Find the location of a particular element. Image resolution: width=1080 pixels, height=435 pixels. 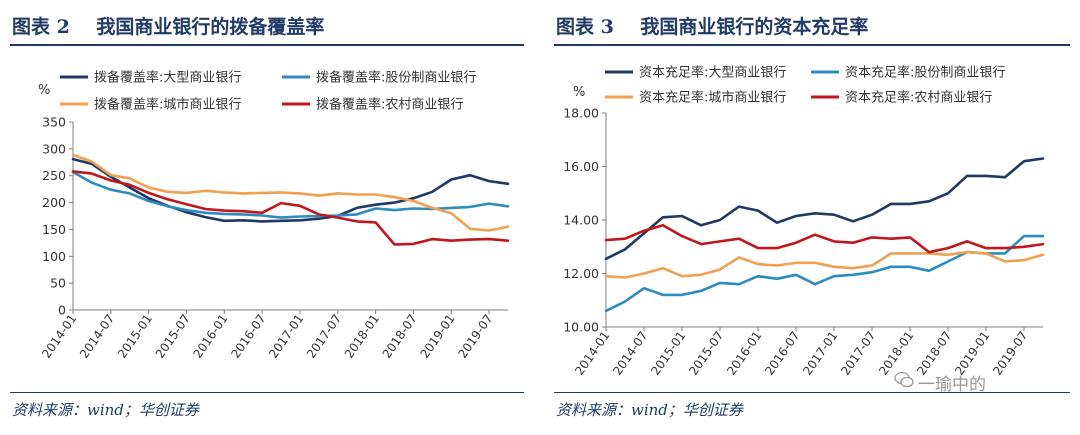

x-tick-label-10: 2019-01 is located at coordinates (437, 336).